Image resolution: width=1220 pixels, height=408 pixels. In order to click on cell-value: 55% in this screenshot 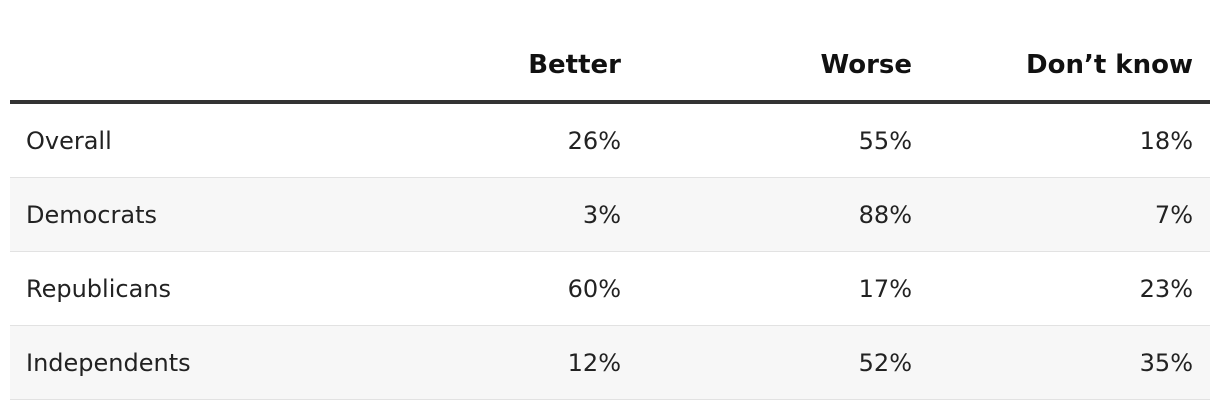, I will do `click(783, 140)`.